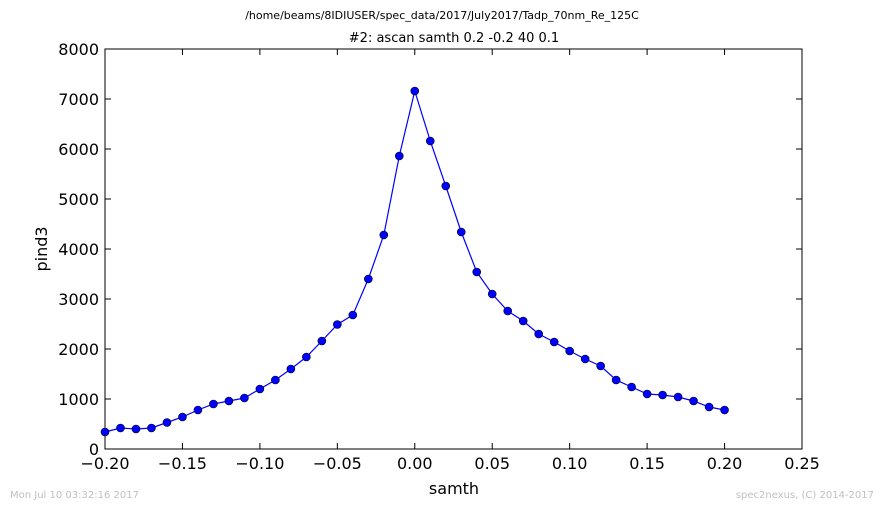 This screenshot has height=509, width=884. Describe the element at coordinates (78, 249) in the screenshot. I see `y-tick-label: 4000` at that location.